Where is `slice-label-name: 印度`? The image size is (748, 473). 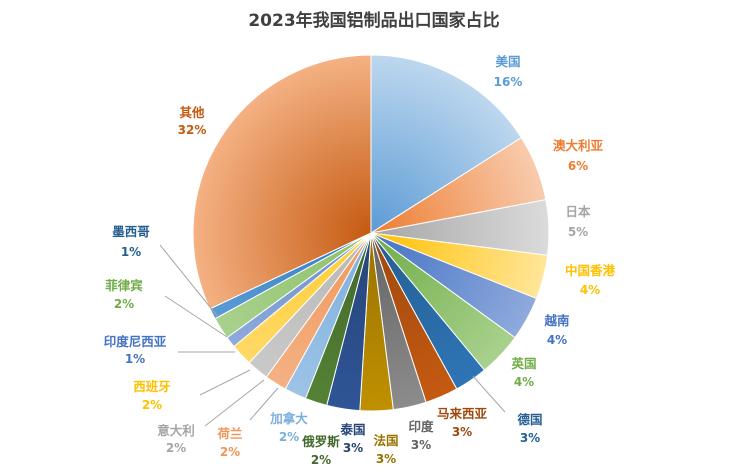
slice-label-name: 印度 is located at coordinates (421, 426).